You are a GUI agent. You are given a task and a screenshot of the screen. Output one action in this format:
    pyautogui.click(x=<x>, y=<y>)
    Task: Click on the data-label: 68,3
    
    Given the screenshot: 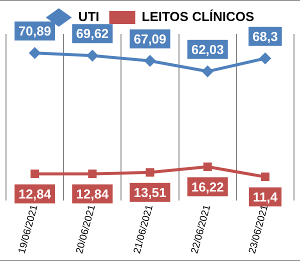 What is the action you would take?
    pyautogui.click(x=265, y=36)
    